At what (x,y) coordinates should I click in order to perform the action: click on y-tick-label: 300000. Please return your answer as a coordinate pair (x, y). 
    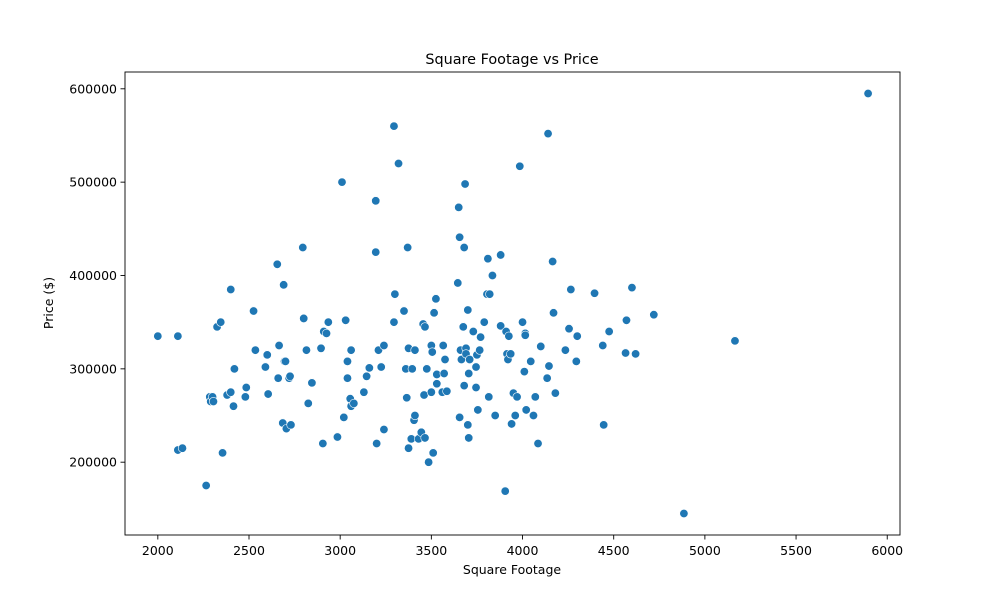
    Looking at the image, I should click on (93, 368).